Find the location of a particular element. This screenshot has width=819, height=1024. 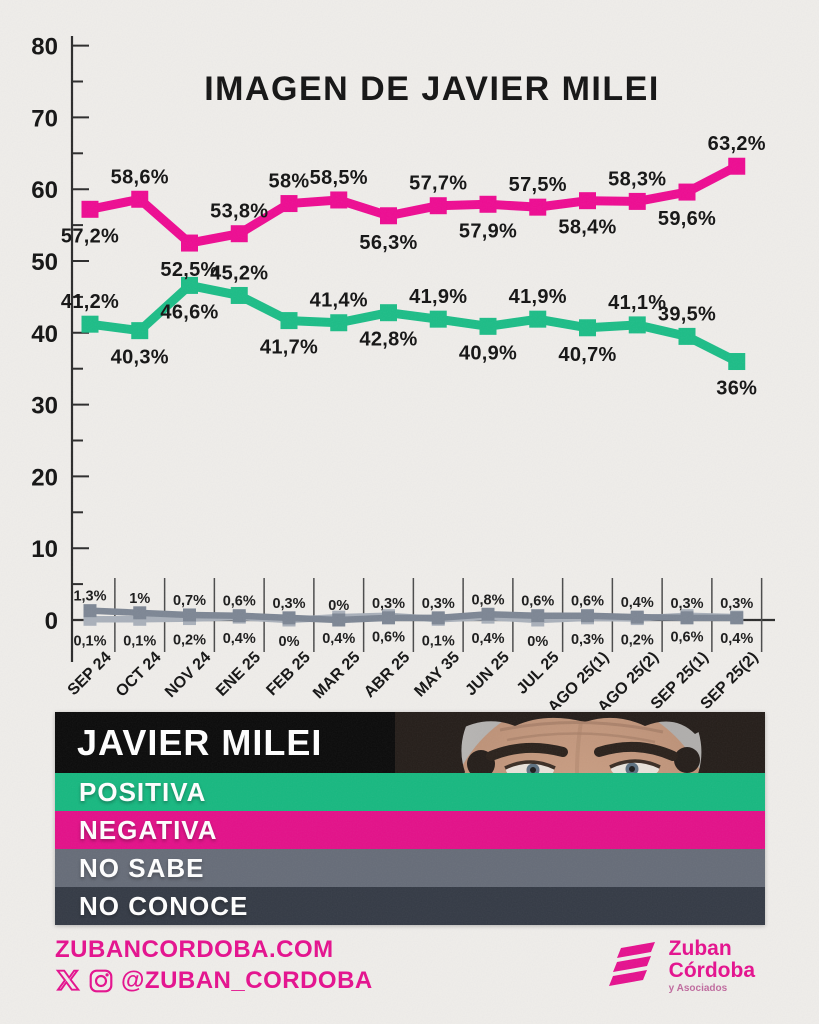

zuban-cordoba-logo: Zuban Córdoba y Asociados is located at coordinates (680, 966).